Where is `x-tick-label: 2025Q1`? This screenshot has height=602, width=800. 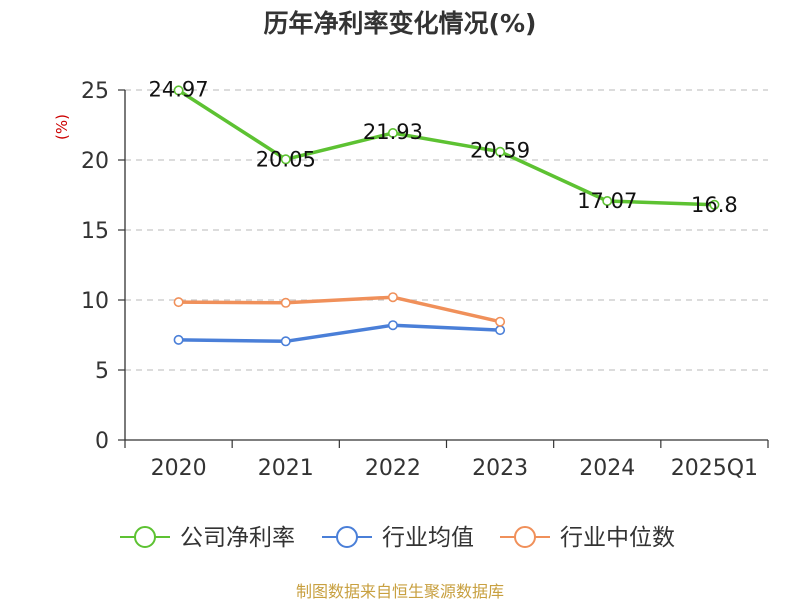
x-tick-label: 2025Q1 is located at coordinates (714, 468).